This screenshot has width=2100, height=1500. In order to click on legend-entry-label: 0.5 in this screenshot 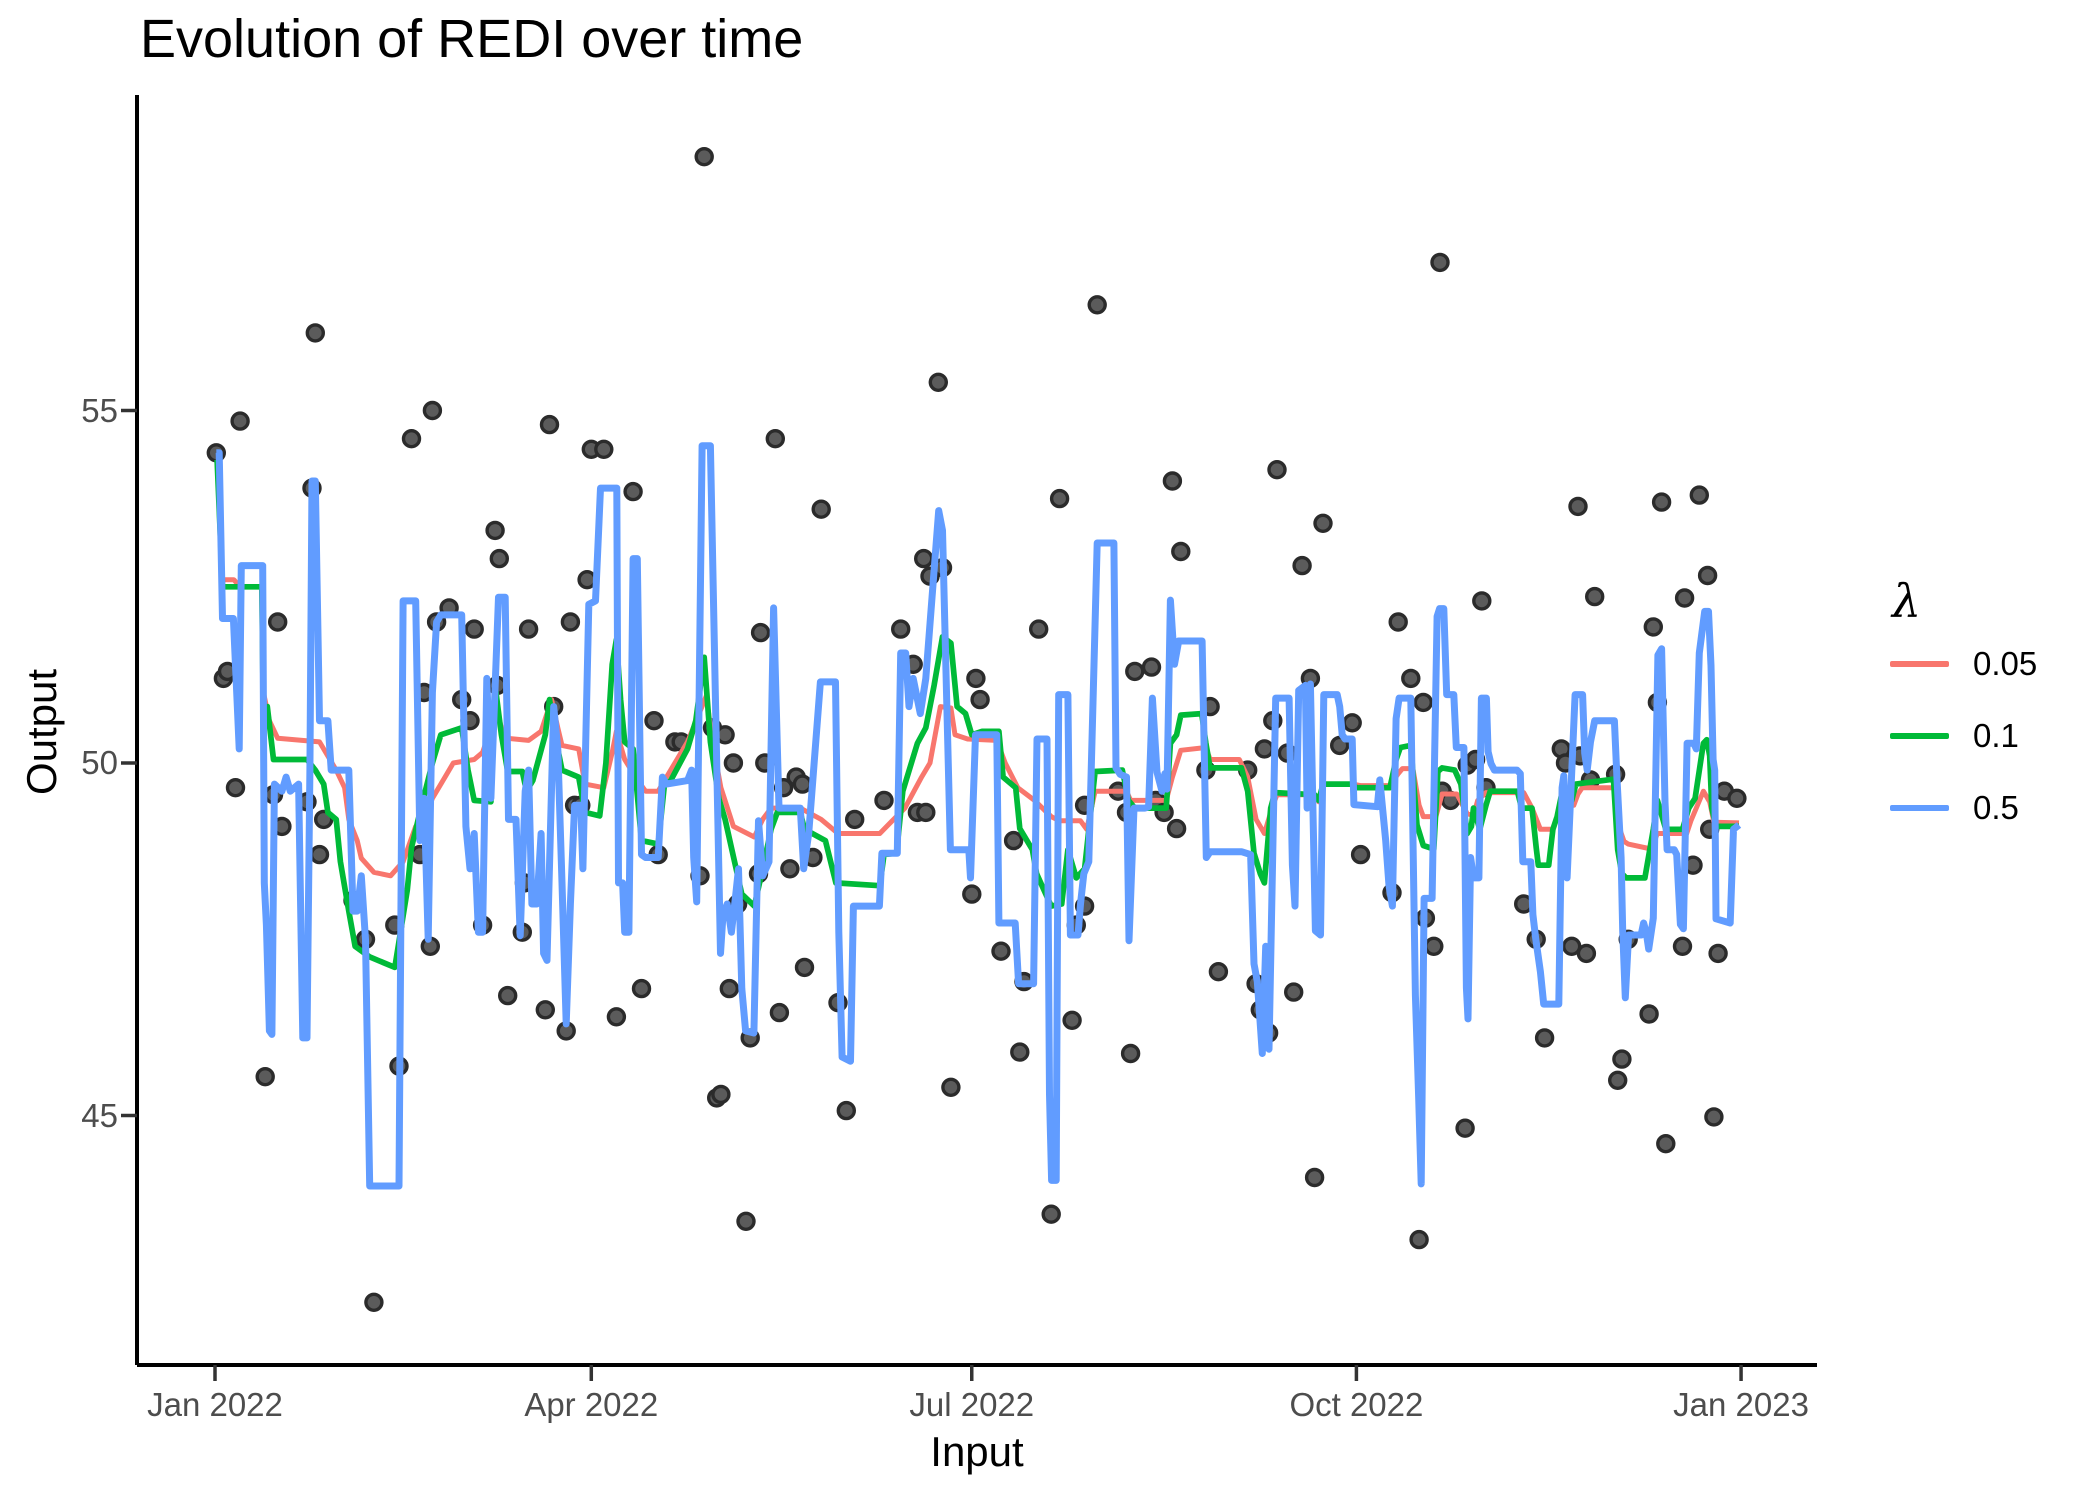, I will do `click(1996, 807)`.